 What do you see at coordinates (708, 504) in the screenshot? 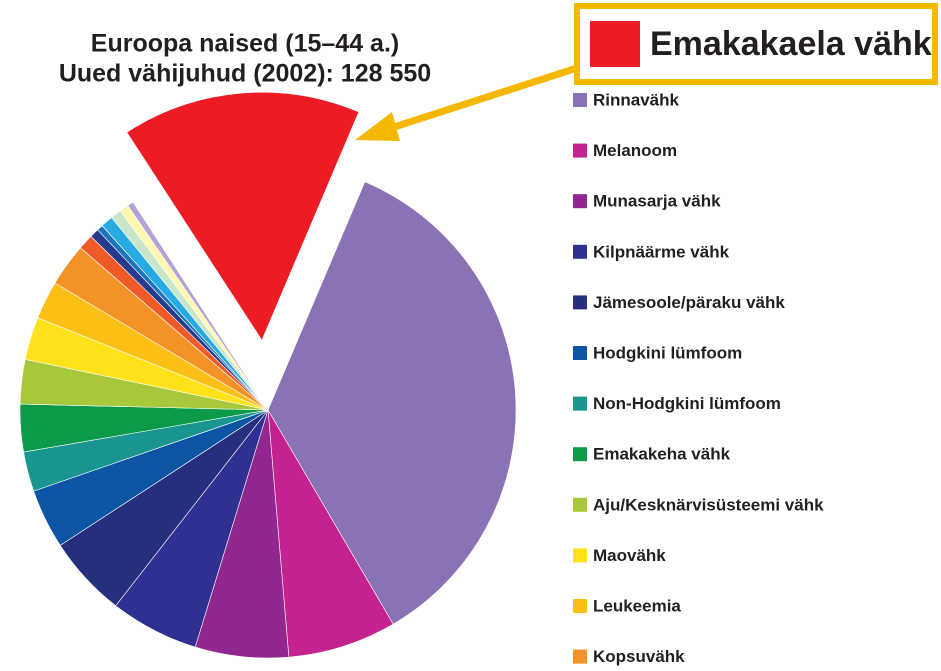
I see `legend-label: Aju/Kesknärvisüsteemi vähk` at bounding box center [708, 504].